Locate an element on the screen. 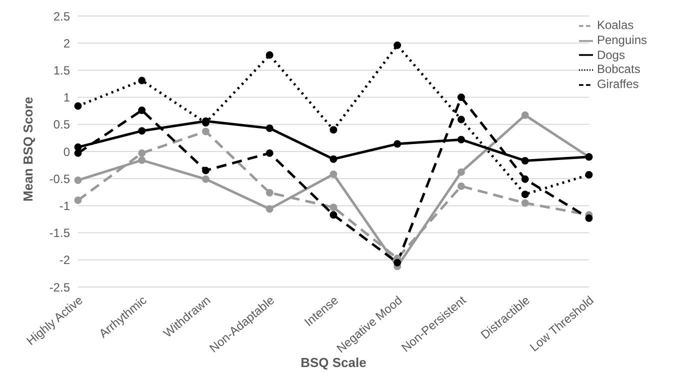  legend-label: Dogs is located at coordinates (610, 55).